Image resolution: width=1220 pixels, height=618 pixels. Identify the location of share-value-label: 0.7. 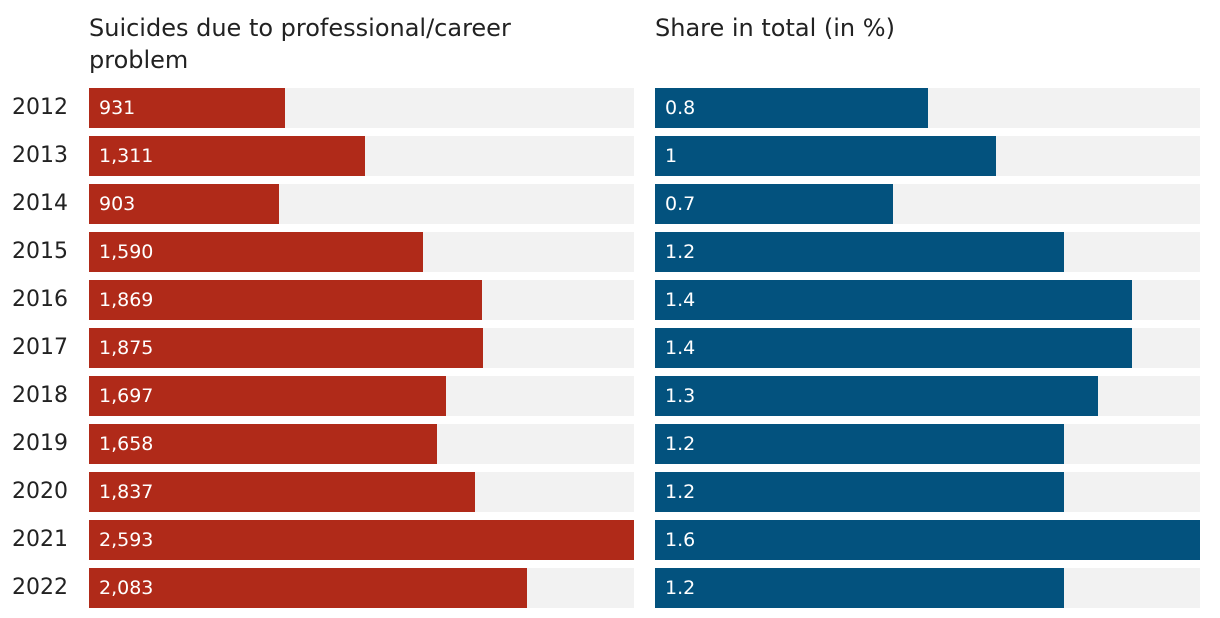
(680, 204).